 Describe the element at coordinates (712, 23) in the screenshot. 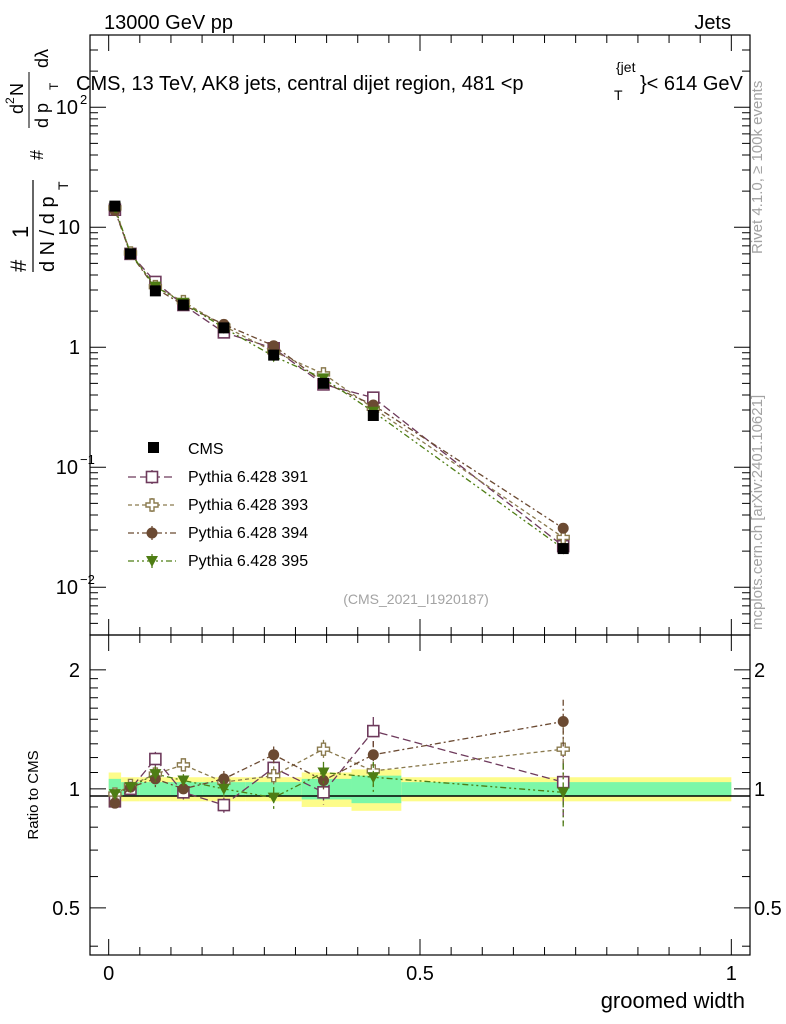

I see `category-label: Jets` at that location.